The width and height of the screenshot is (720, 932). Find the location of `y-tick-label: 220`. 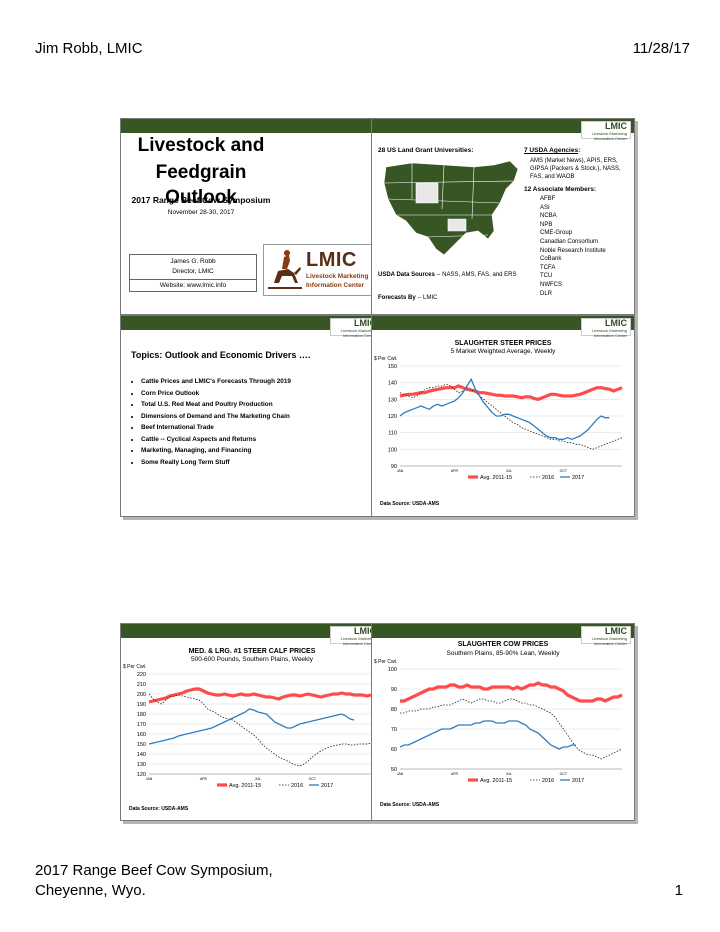

y-tick-label: 220 is located at coordinates (141, 675).